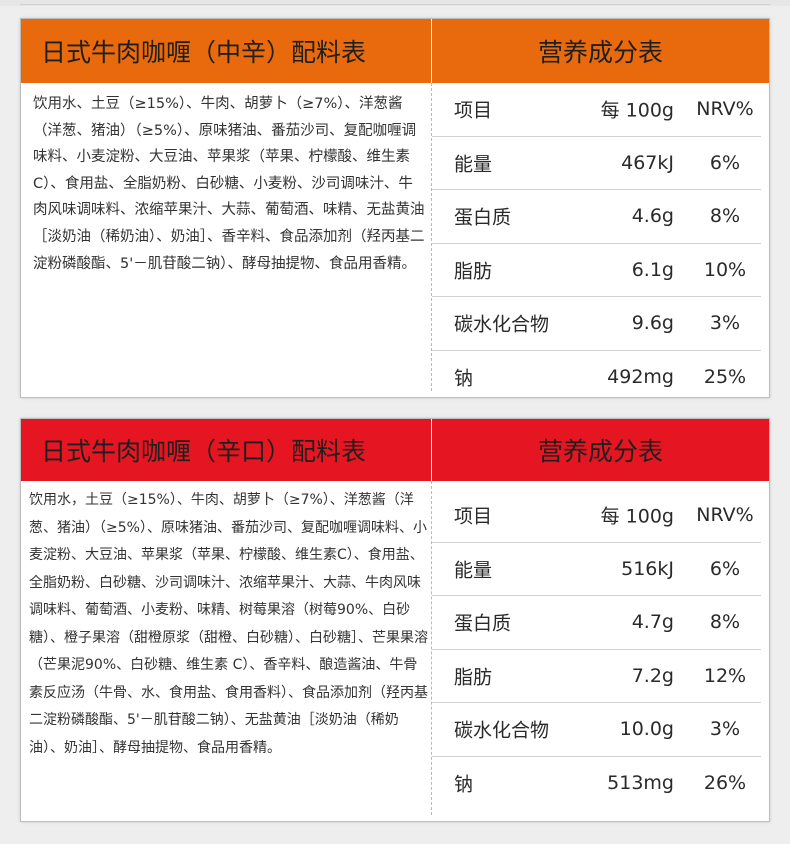 Image resolution: width=790 pixels, height=844 pixels. I want to click on nutrition-item-value: 6.1g, so click(652, 269).